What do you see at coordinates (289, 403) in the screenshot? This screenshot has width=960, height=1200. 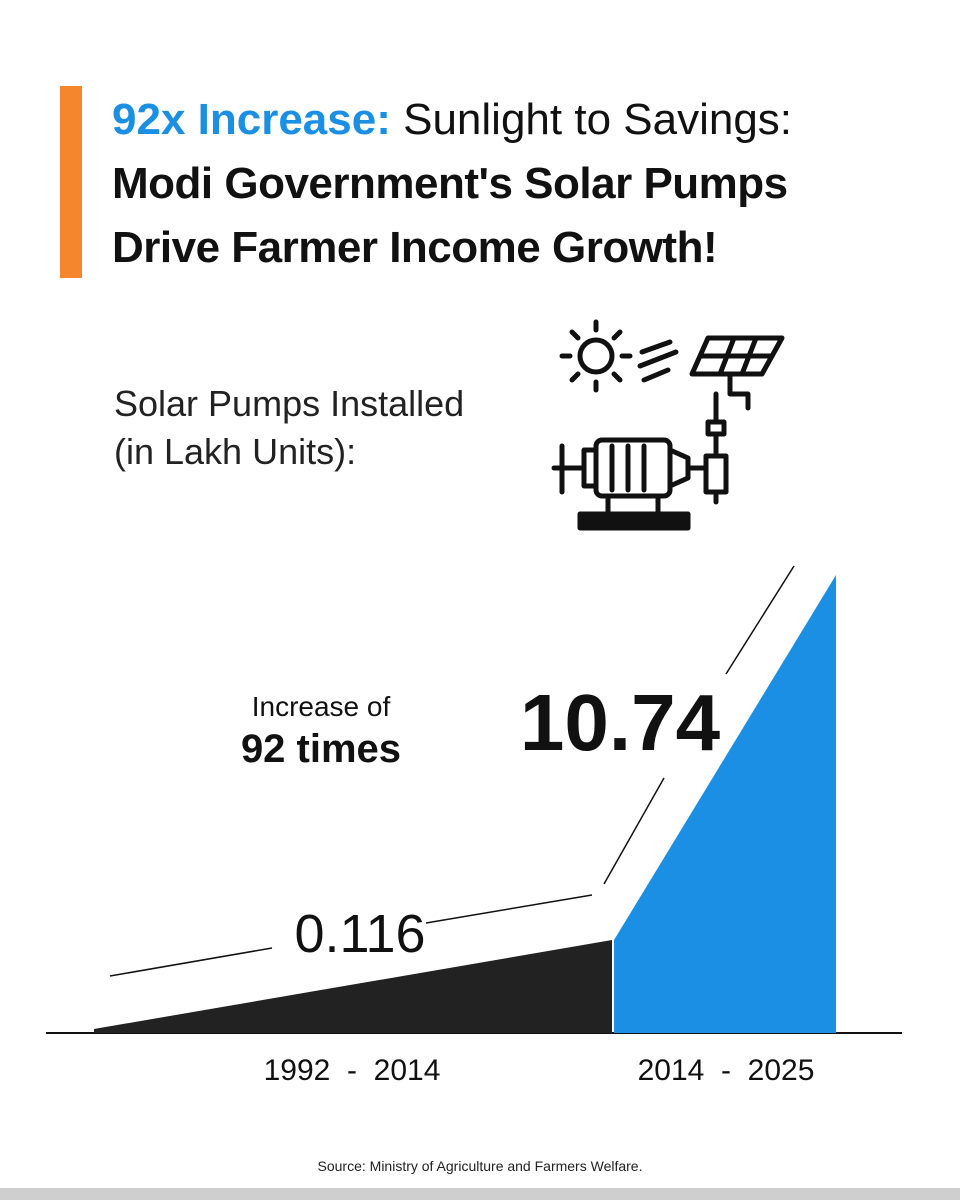 I see `subtitle-line-1: Solar Pumps Installed` at bounding box center [289, 403].